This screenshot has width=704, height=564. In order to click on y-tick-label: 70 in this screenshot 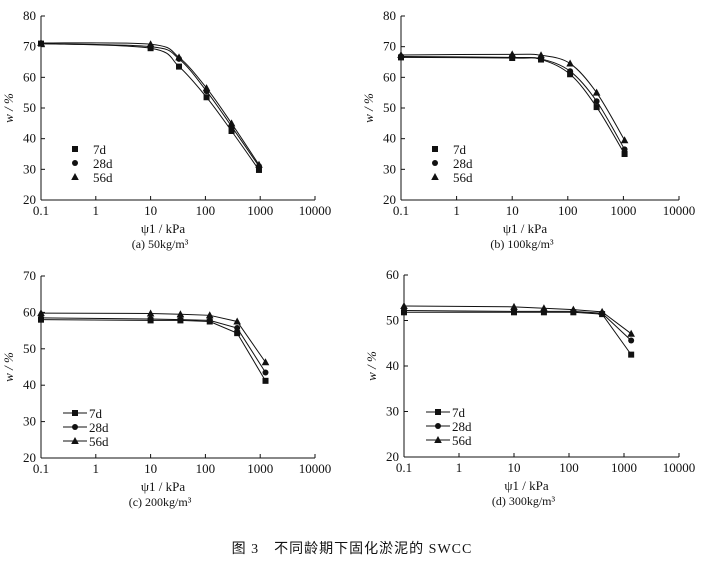, I will do `click(29, 275)`.